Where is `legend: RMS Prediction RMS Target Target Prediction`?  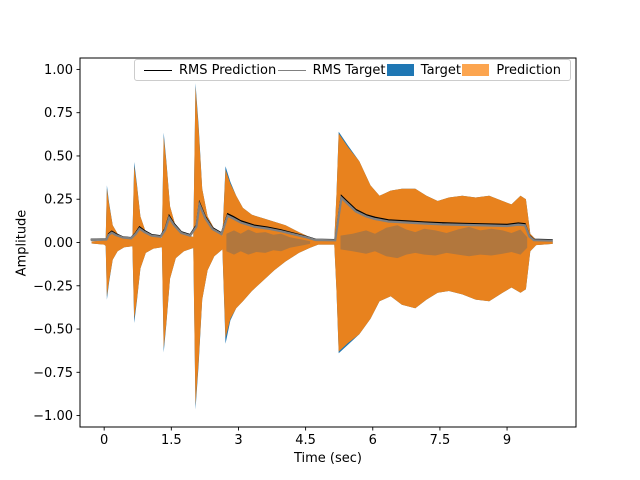 legend: RMS Prediction RMS Target Target Prediction is located at coordinates (352, 70).